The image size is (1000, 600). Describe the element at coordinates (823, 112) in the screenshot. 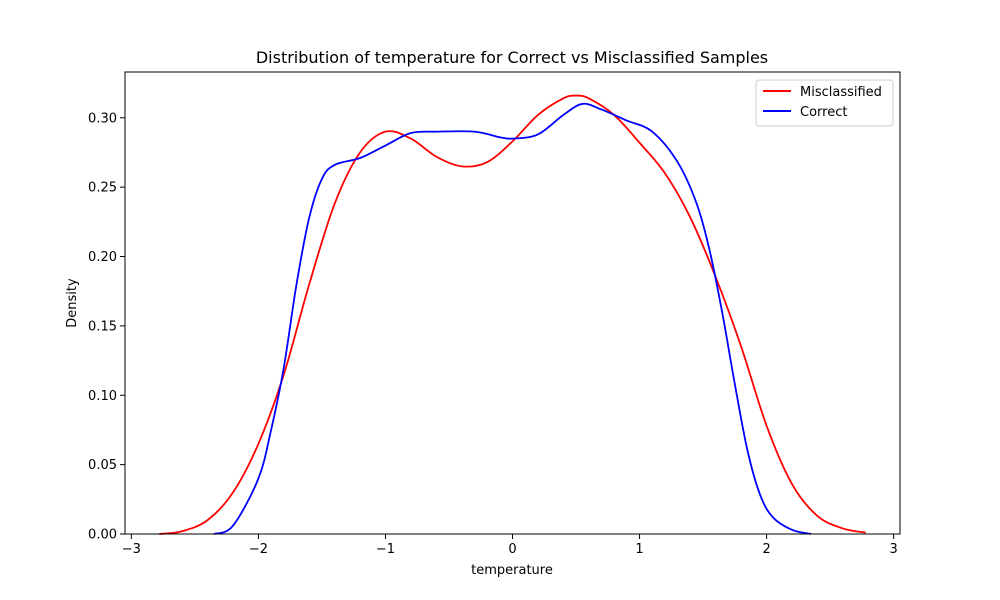

I see `legend-label-correct: Correct` at that location.